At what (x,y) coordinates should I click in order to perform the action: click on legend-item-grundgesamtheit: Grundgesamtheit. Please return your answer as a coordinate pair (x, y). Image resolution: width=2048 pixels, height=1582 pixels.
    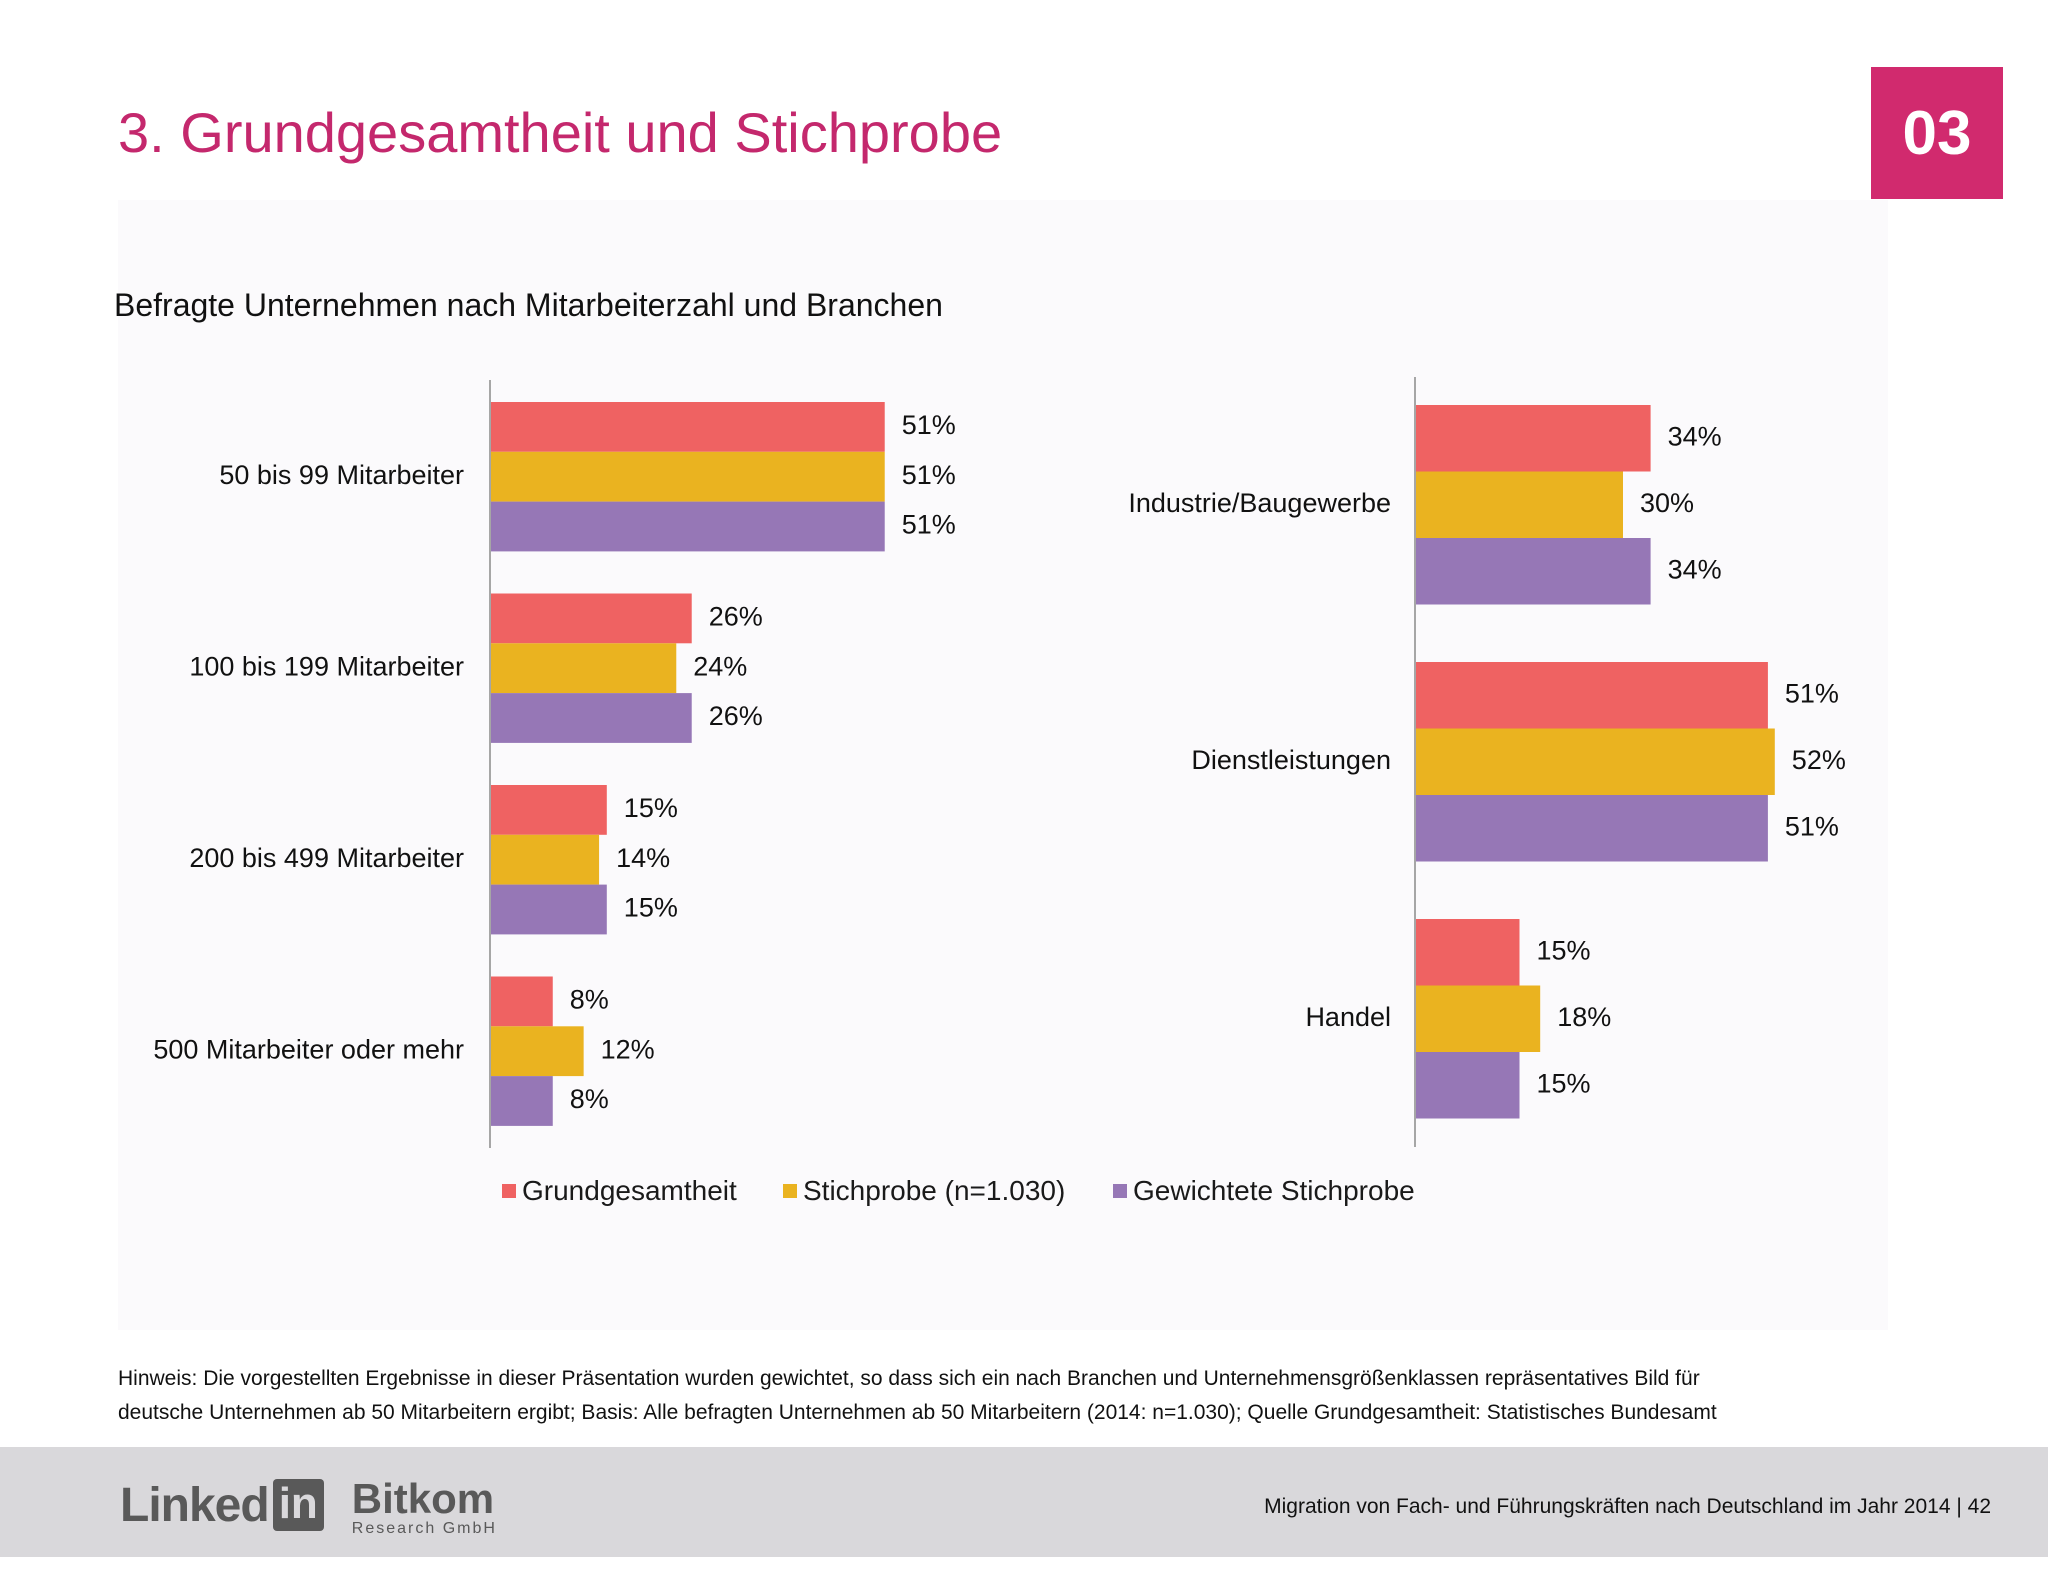
    Looking at the image, I should click on (619, 1191).